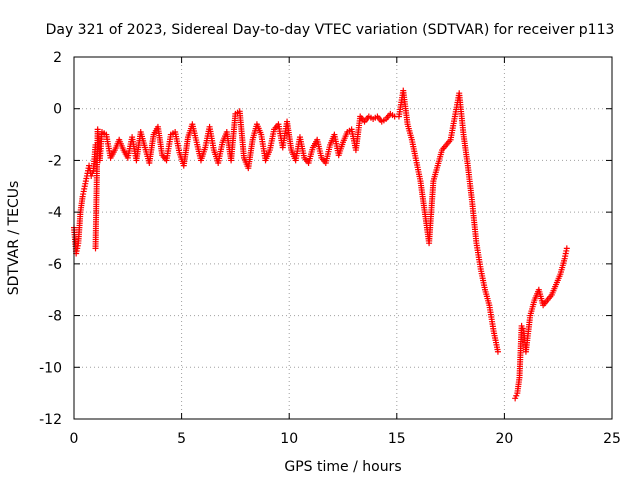 The height and width of the screenshot is (480, 640). What do you see at coordinates (181, 439) in the screenshot?
I see `x-tick-label: 5` at bounding box center [181, 439].